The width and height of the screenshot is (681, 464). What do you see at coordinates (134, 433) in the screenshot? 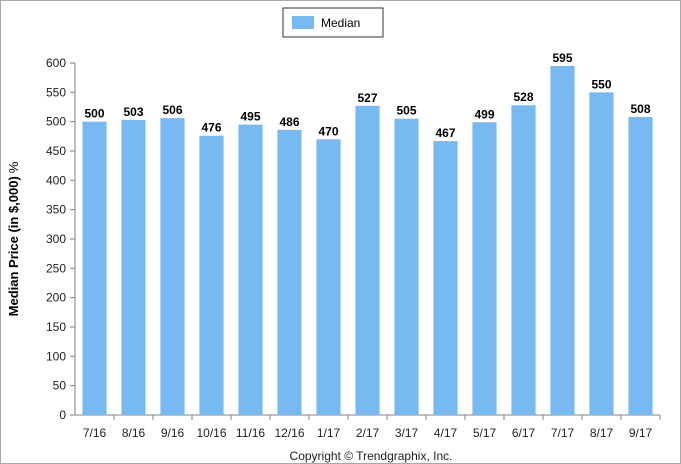
I see `x-tick-label: 8/16` at bounding box center [134, 433].